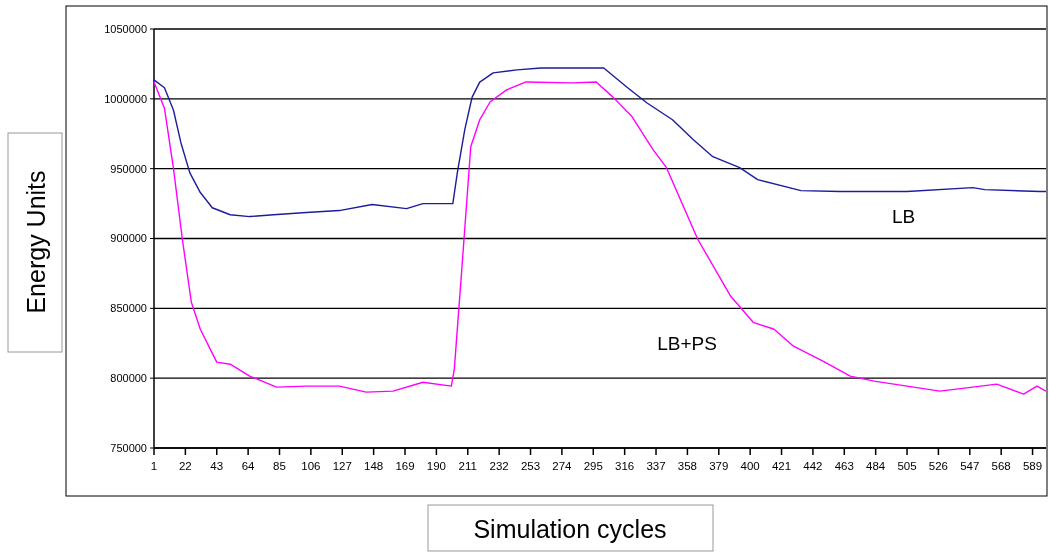 The height and width of the screenshot is (552, 1049). What do you see at coordinates (781, 466) in the screenshot?
I see `x-tick-label: 421` at bounding box center [781, 466].